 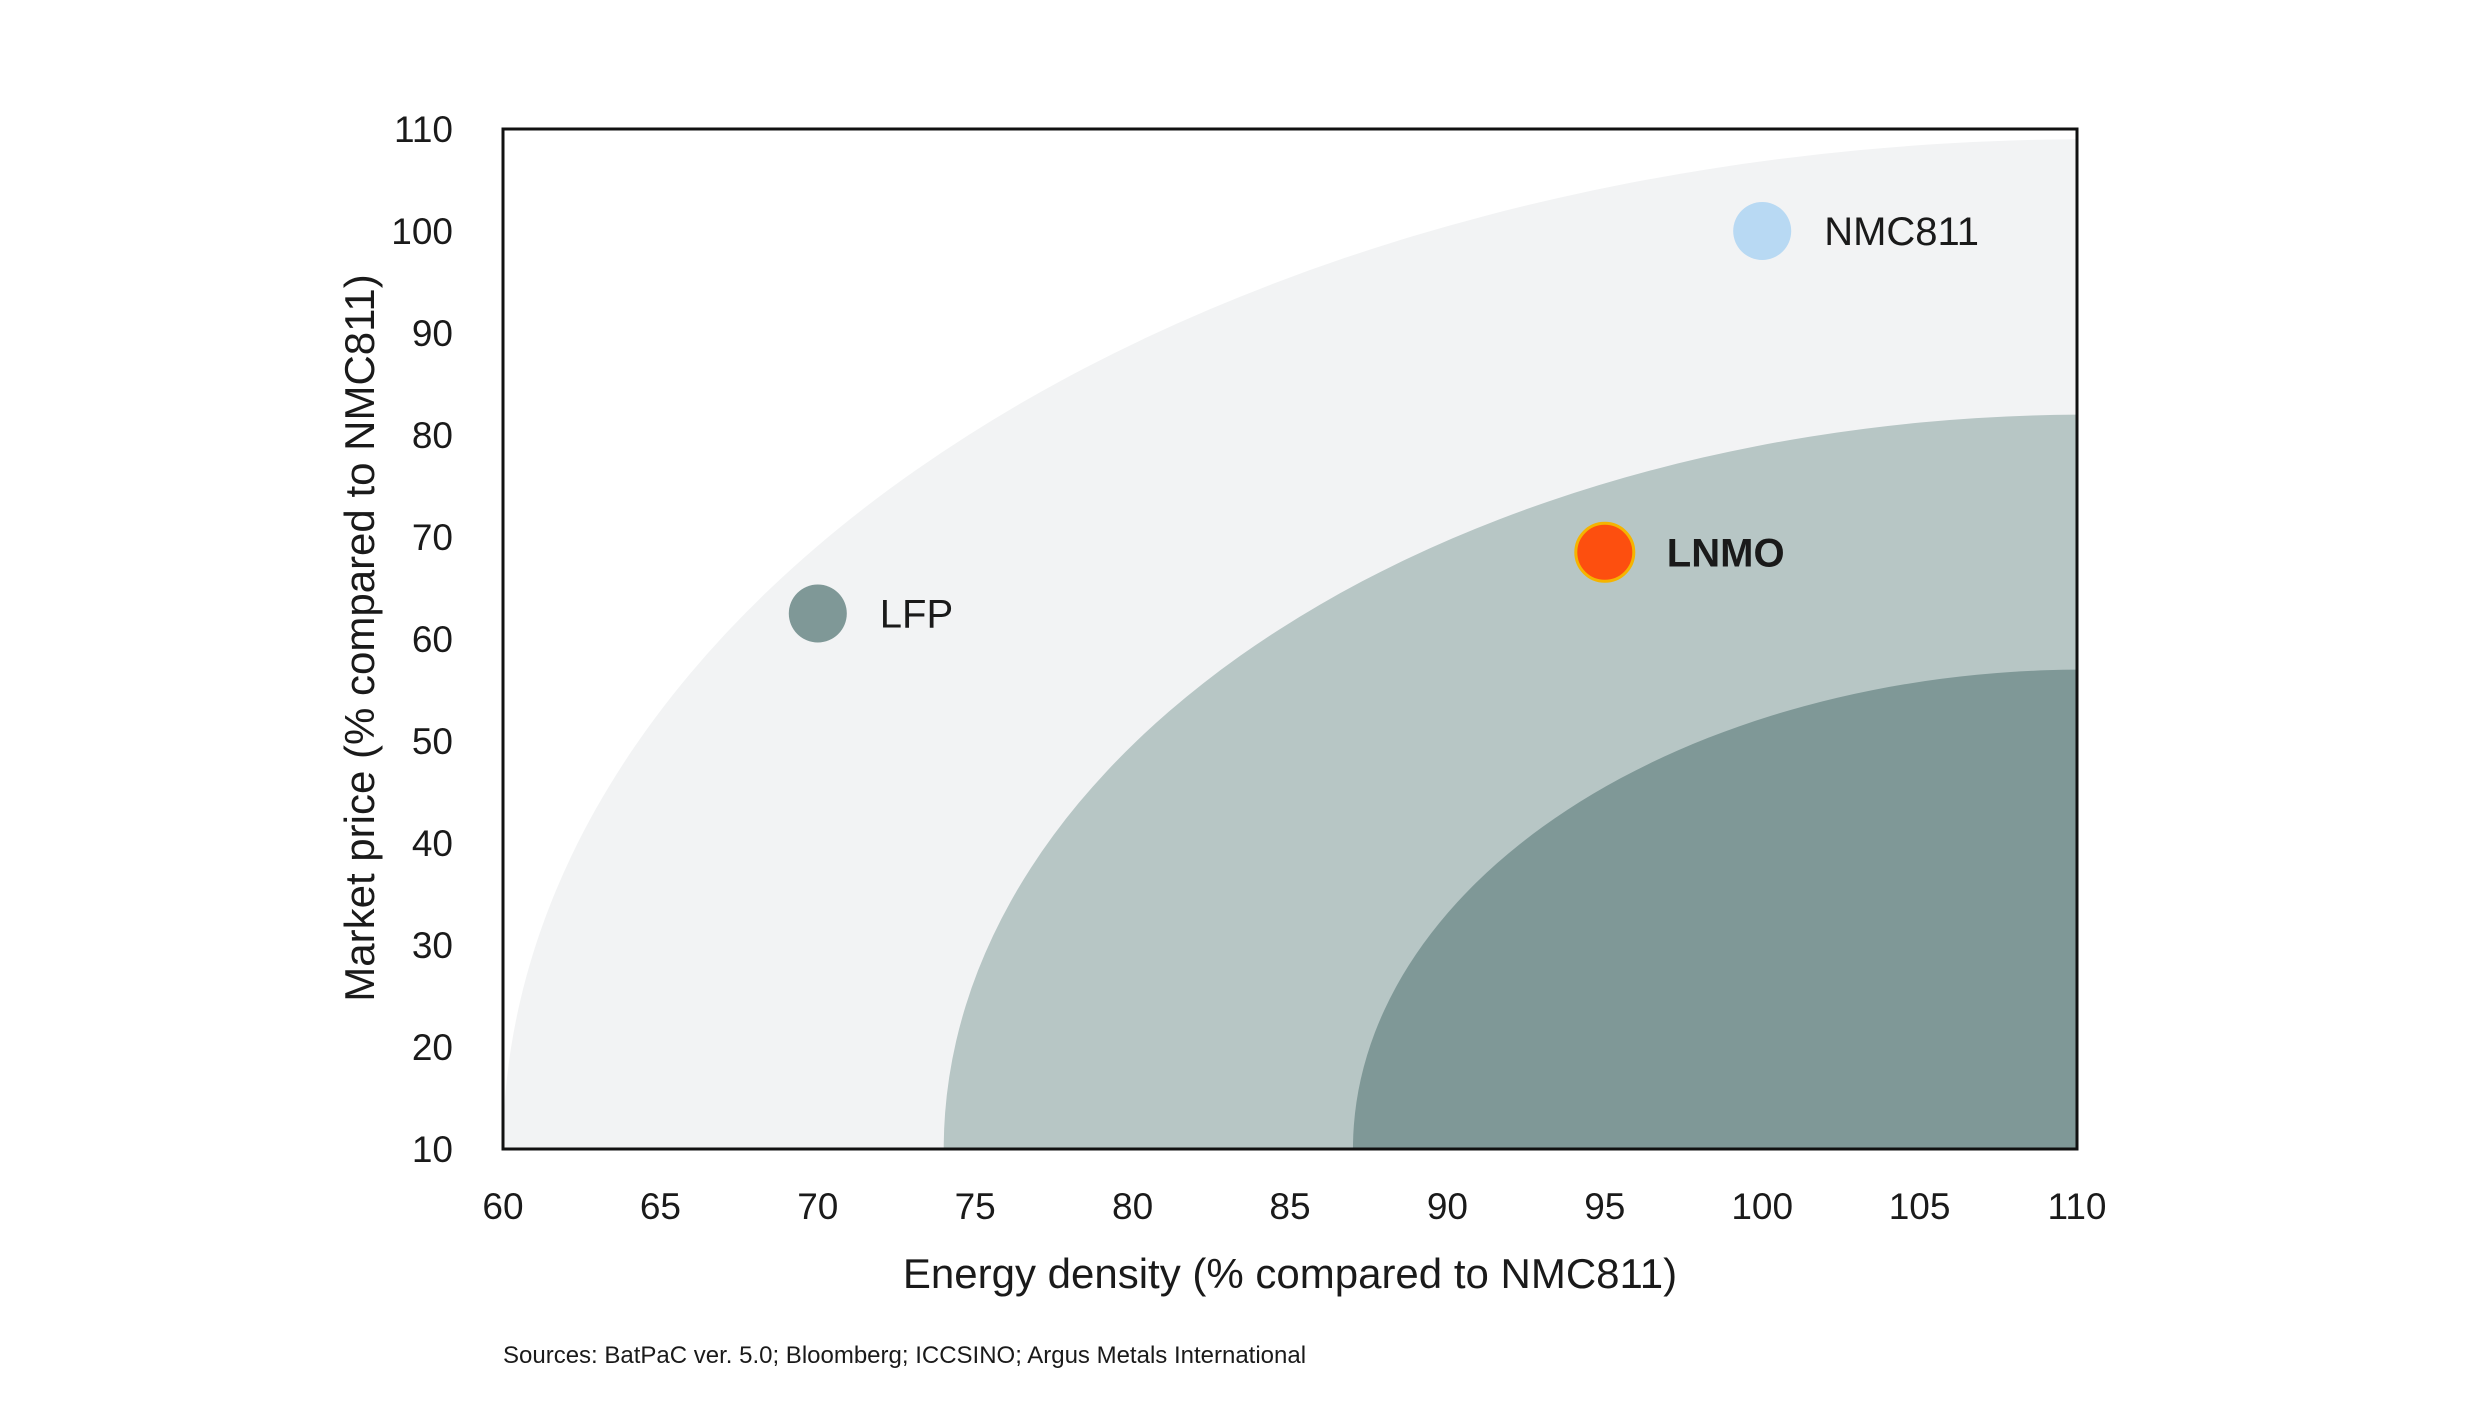 What do you see at coordinates (817, 613) in the screenshot?
I see `point-lfp` at bounding box center [817, 613].